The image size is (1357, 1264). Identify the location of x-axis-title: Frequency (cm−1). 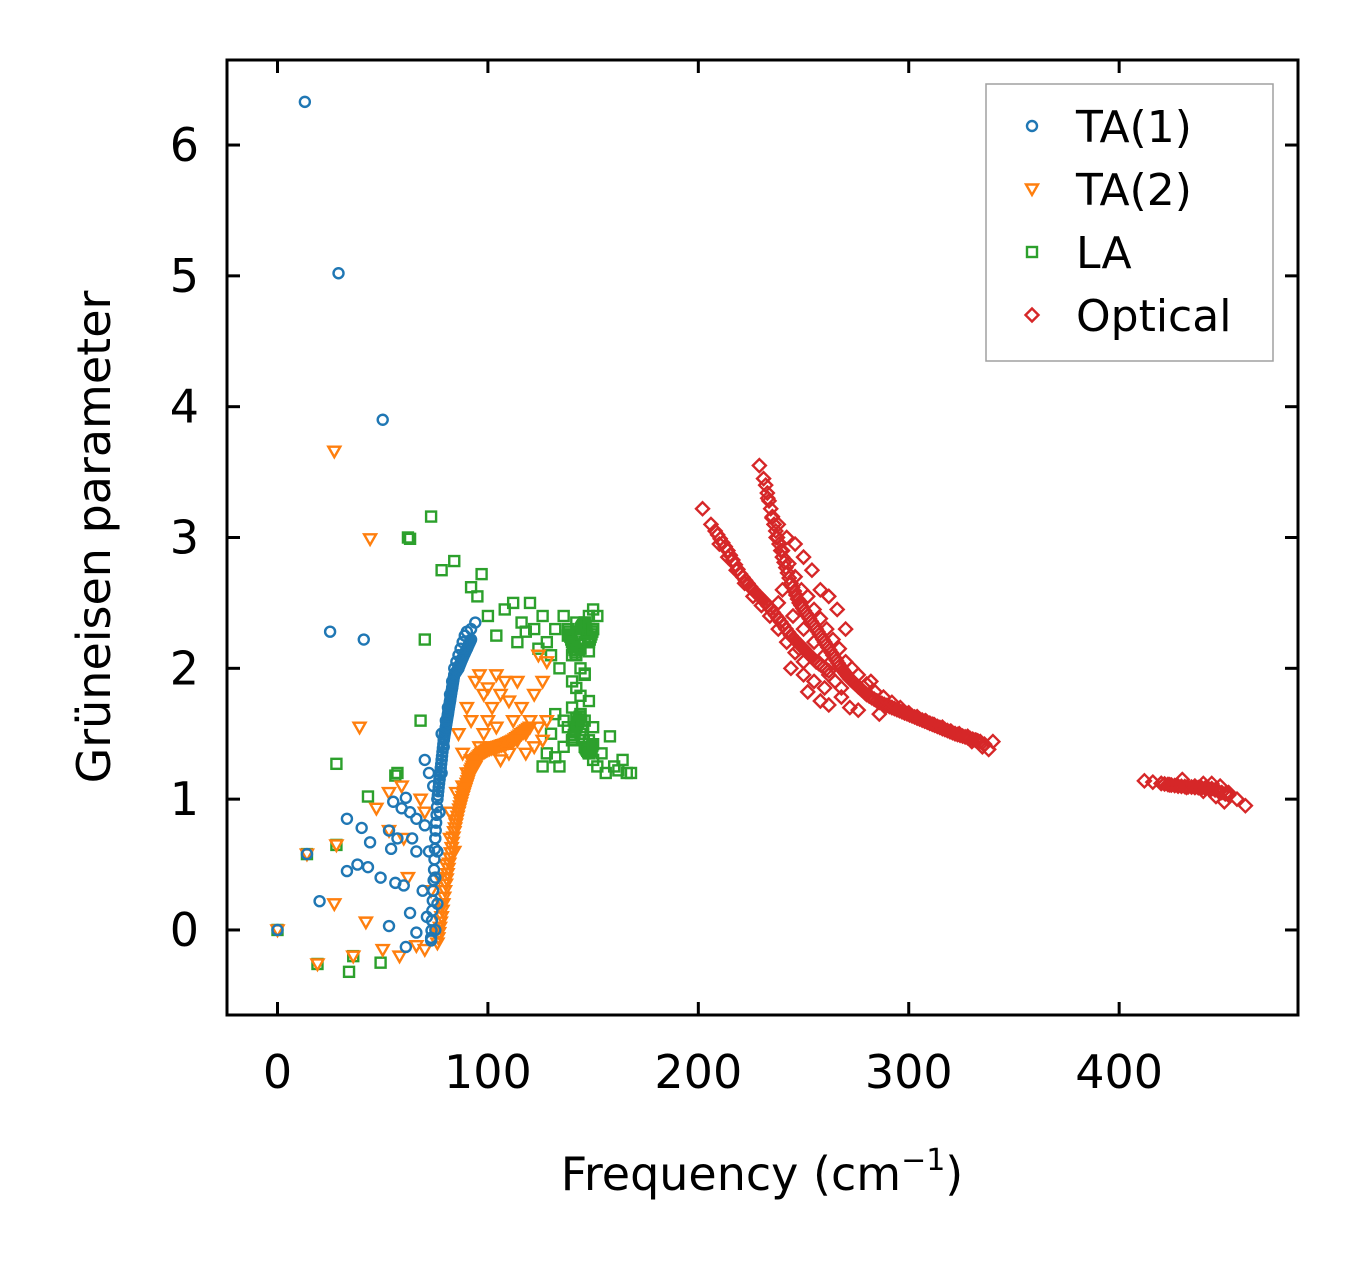
(762, 1172).